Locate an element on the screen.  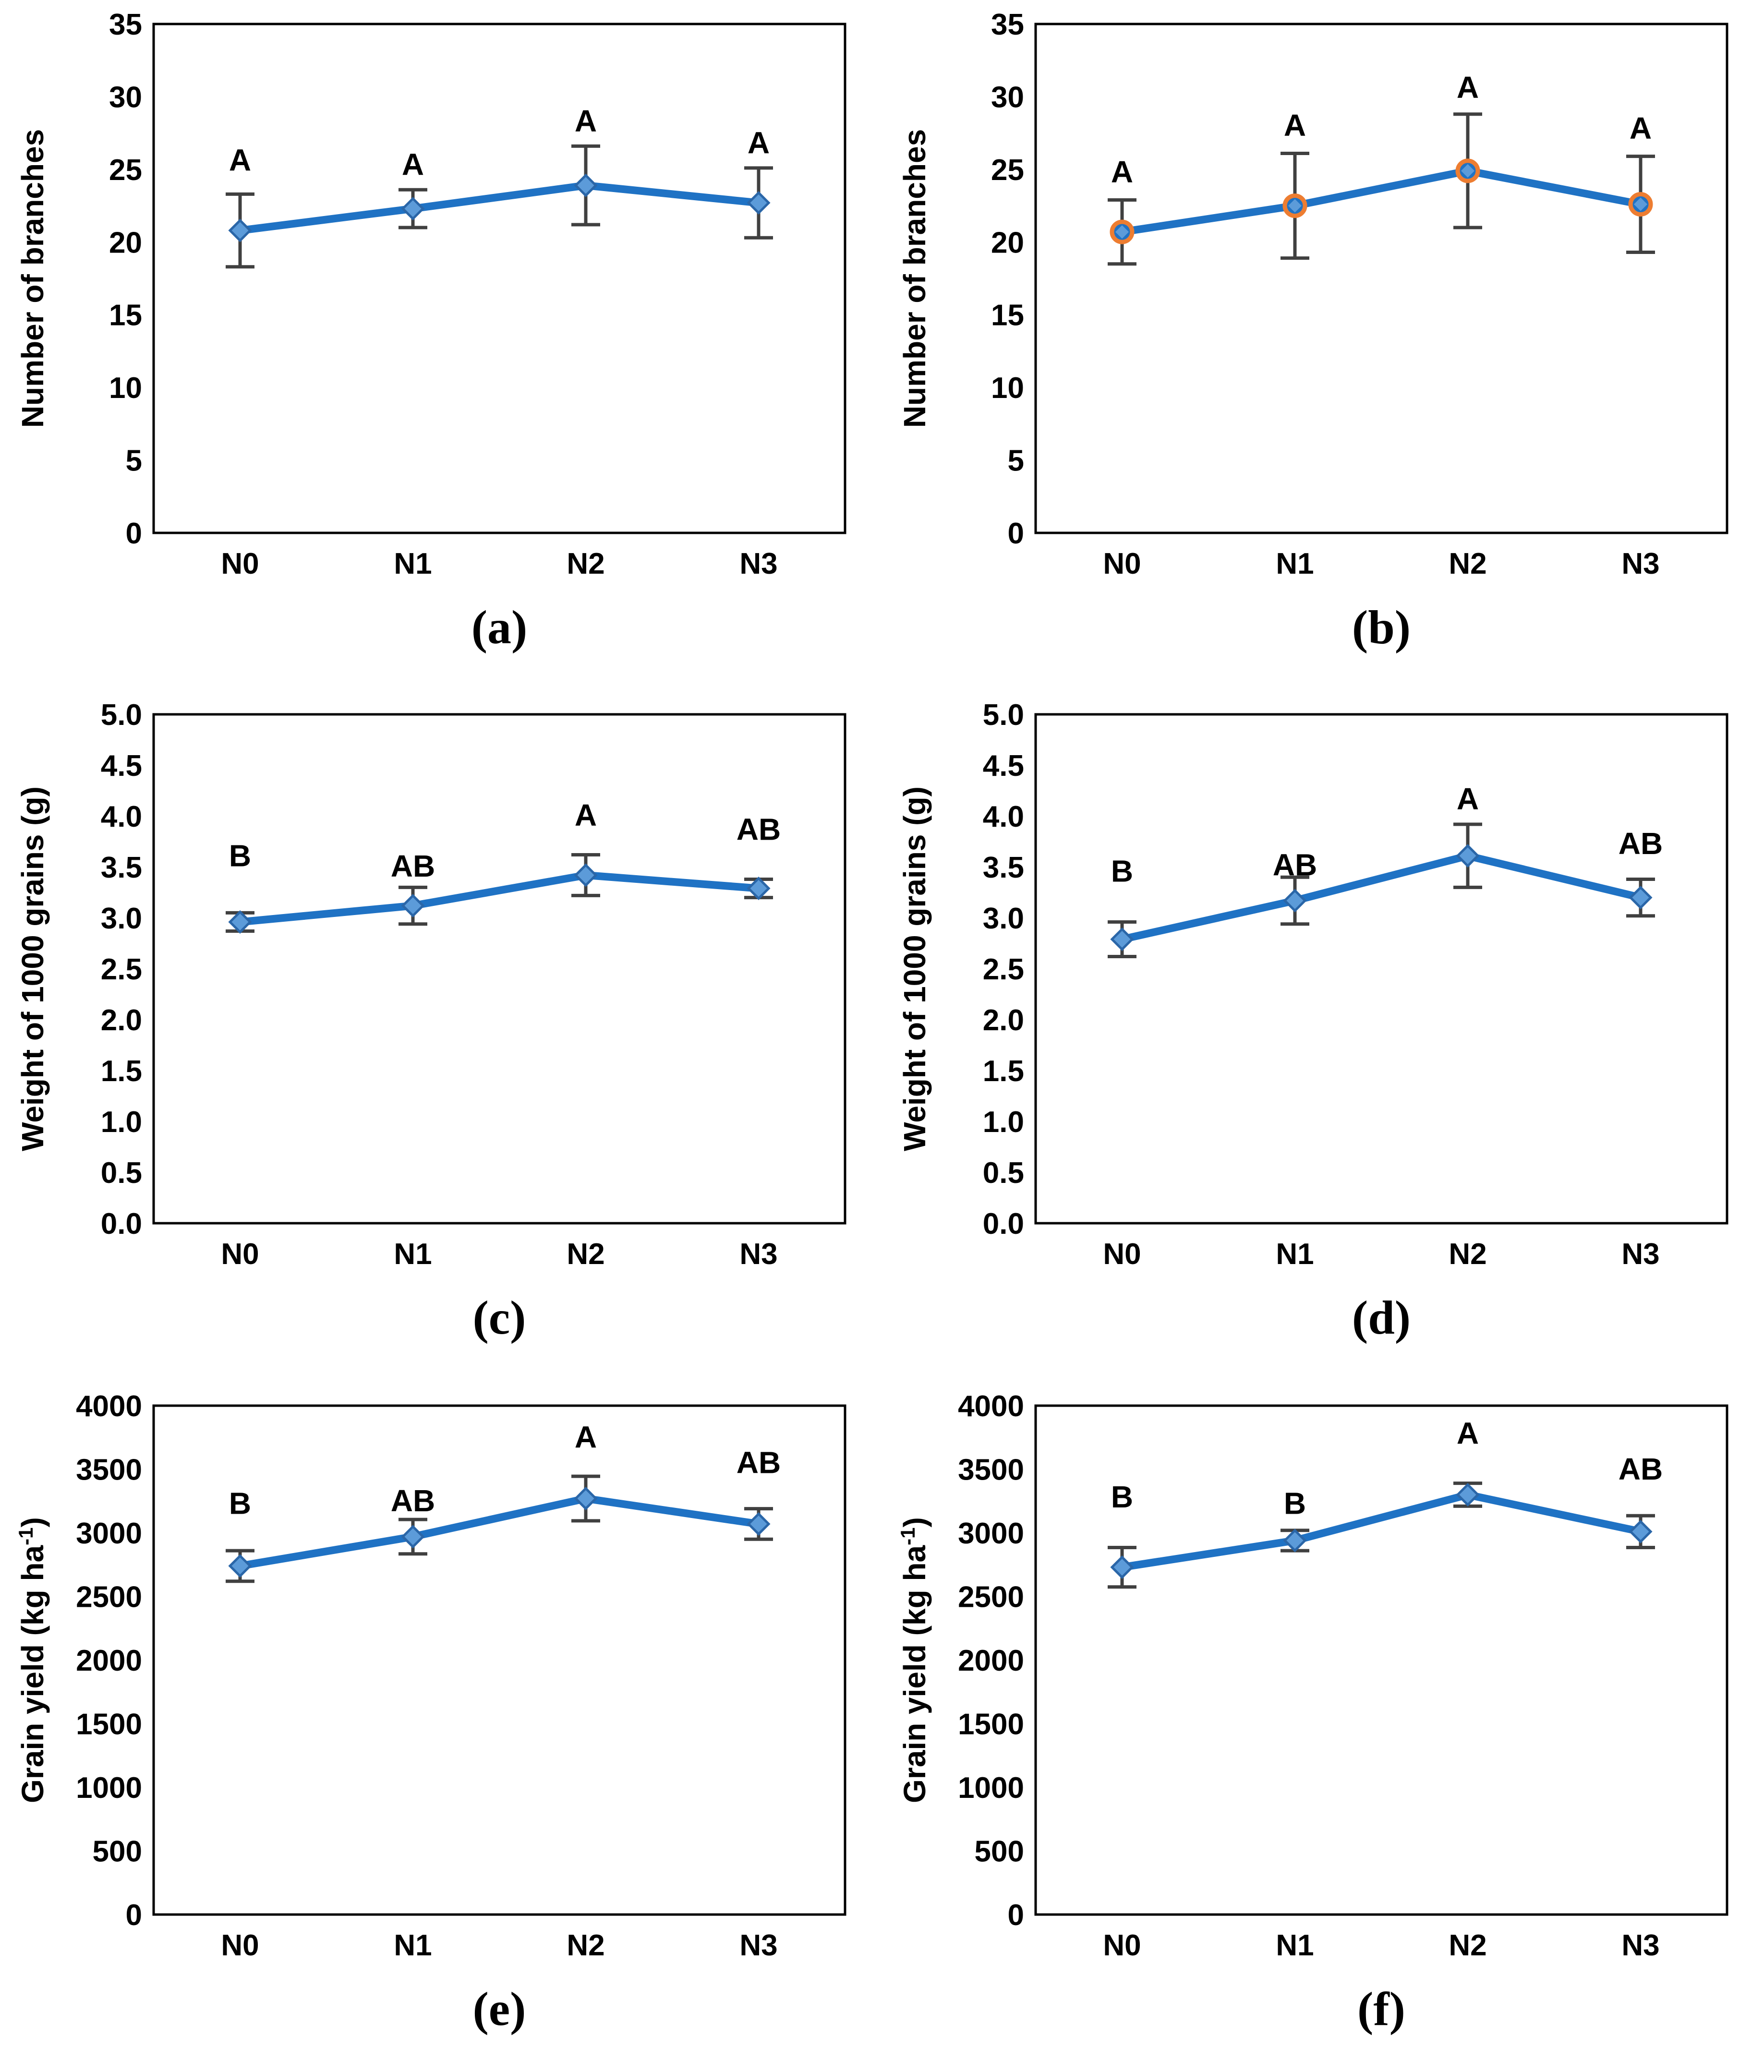
y-tick-label: 2.5 is located at coordinates (121, 969).